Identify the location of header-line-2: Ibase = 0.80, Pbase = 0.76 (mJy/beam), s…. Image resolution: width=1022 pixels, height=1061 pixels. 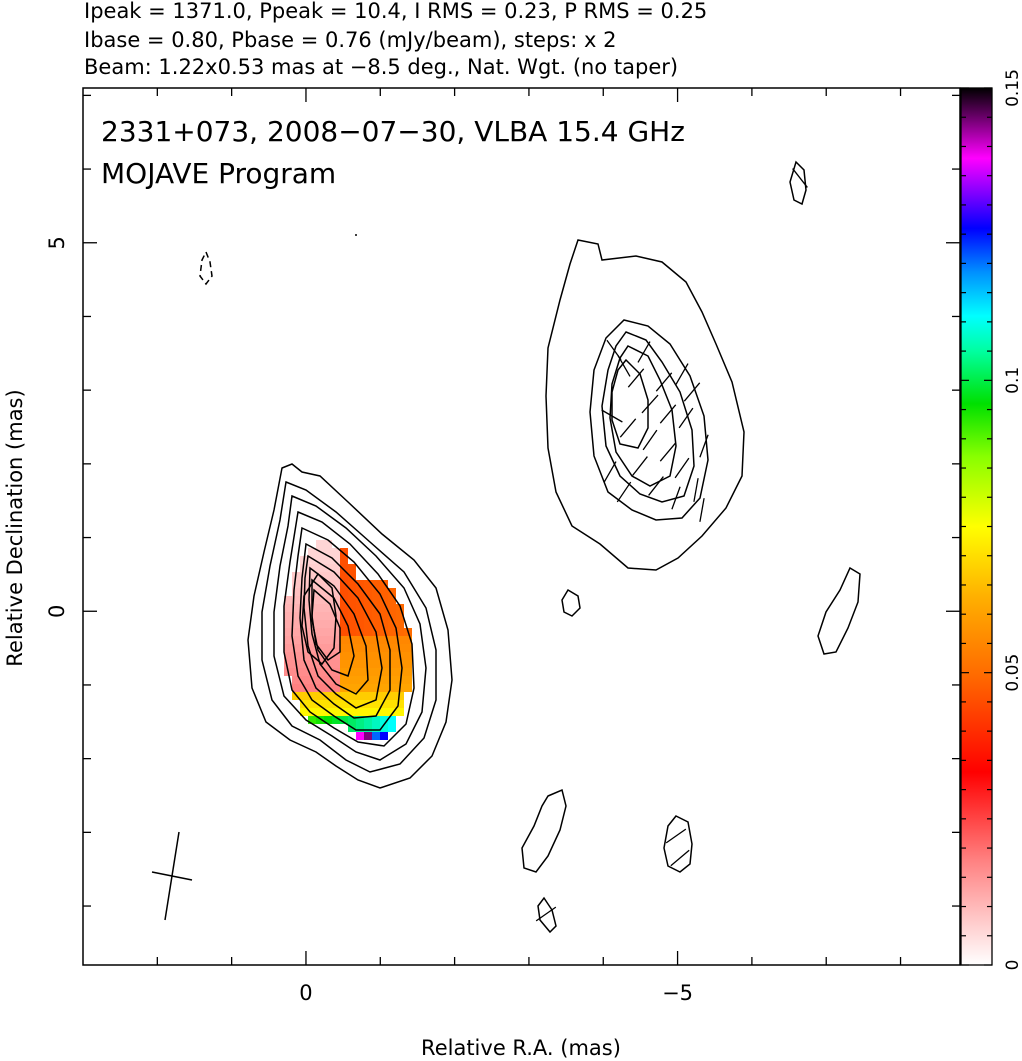
(350, 40).